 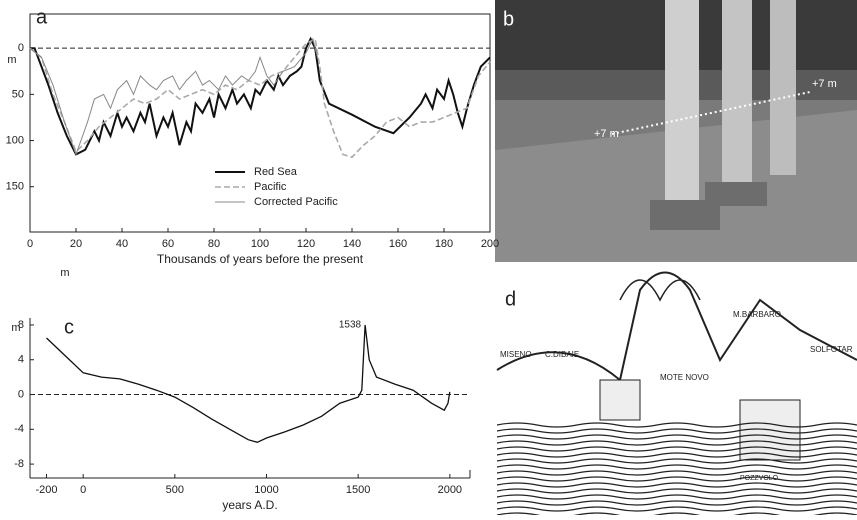 I want to click on annotation: M.BARBARO, so click(x=757, y=314).